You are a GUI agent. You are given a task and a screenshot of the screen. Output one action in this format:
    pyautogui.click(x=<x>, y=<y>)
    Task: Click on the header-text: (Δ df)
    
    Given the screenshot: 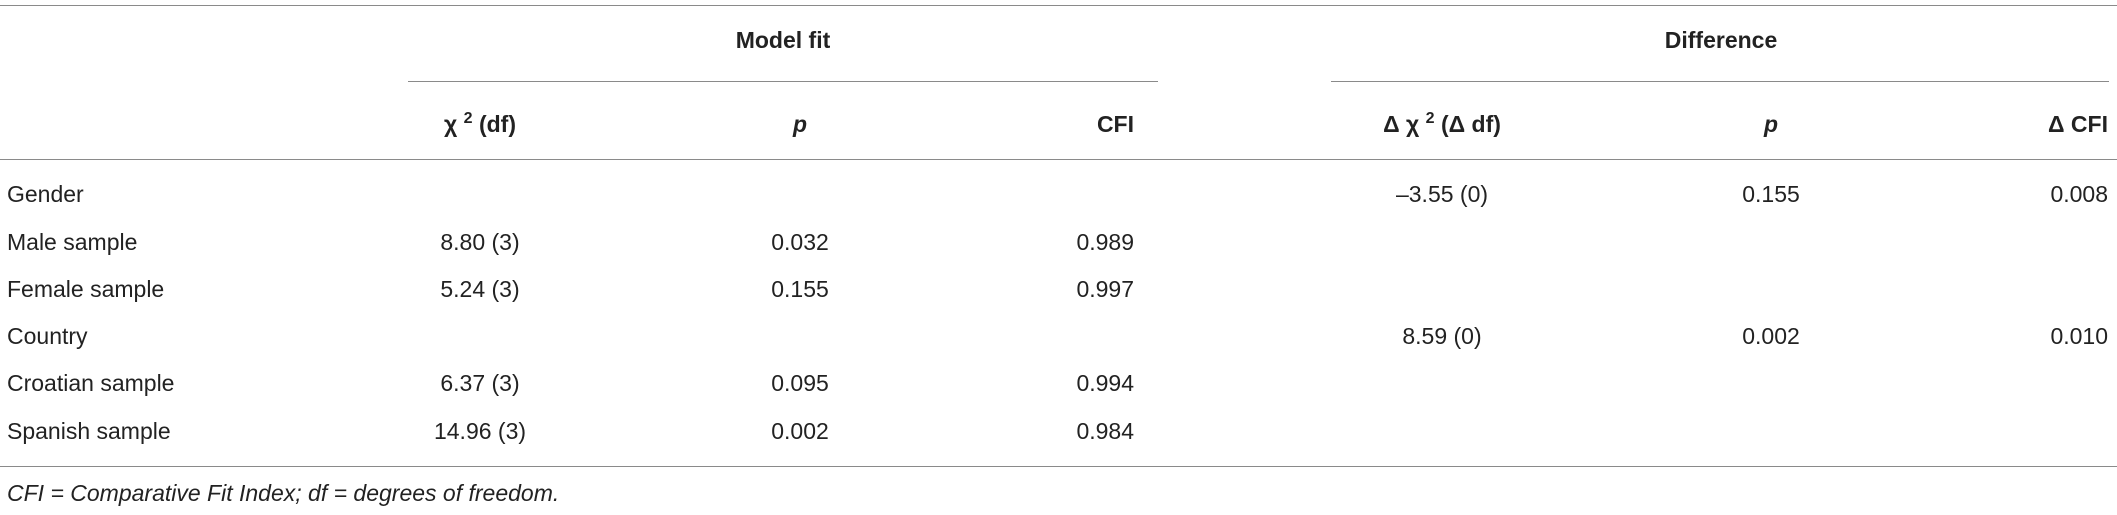 What is the action you would take?
    pyautogui.click(x=1470, y=124)
    